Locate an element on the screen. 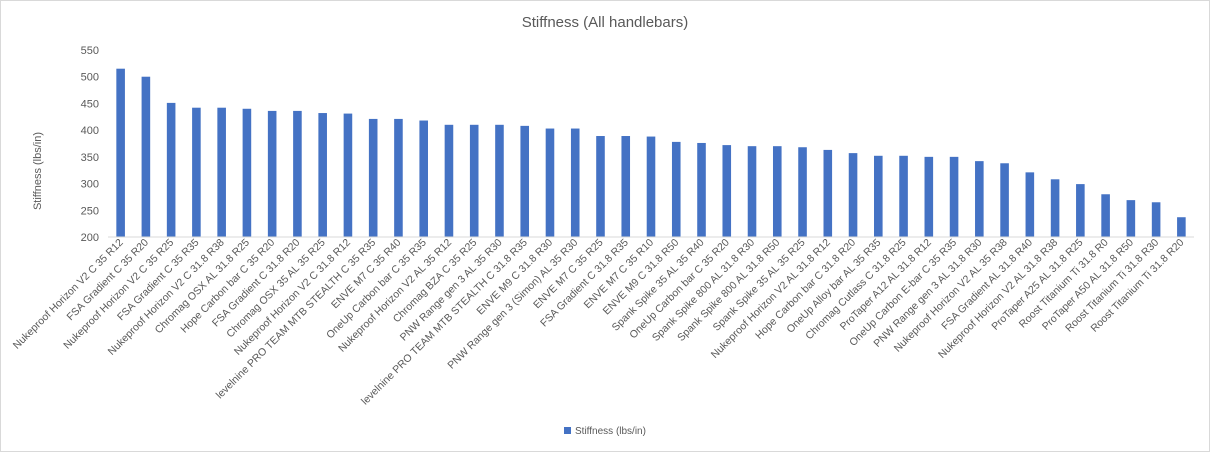 The image size is (1210, 456). y-axis-label: Stiffness (lbs/in) is located at coordinates (38, 171).